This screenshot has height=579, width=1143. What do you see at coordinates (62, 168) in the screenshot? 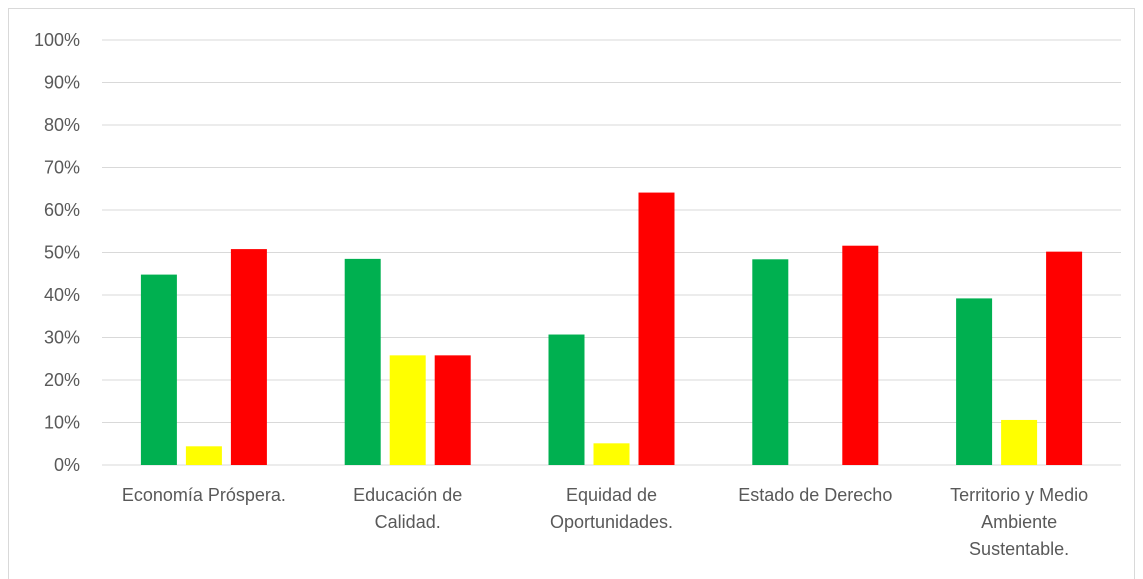
I see `y-tick-label: 70%` at bounding box center [62, 168].